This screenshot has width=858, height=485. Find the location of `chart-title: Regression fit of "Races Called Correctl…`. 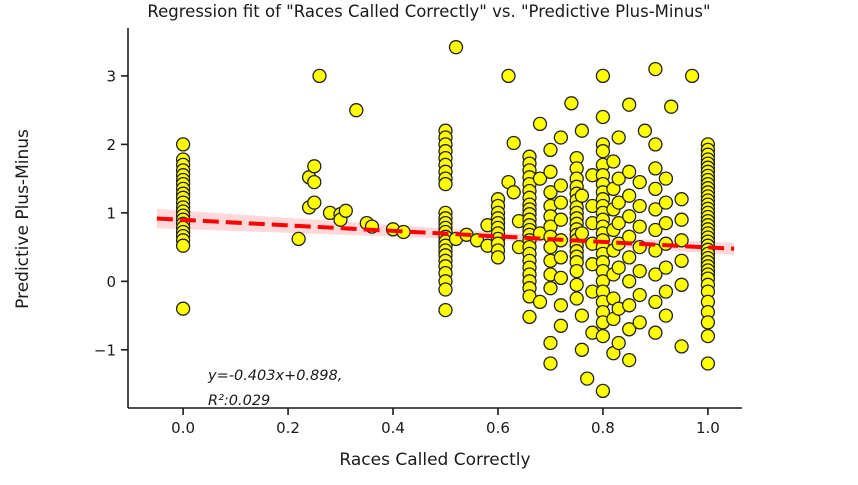

chart-title: Regression fit of "Races Called Correctl… is located at coordinates (429, 11).